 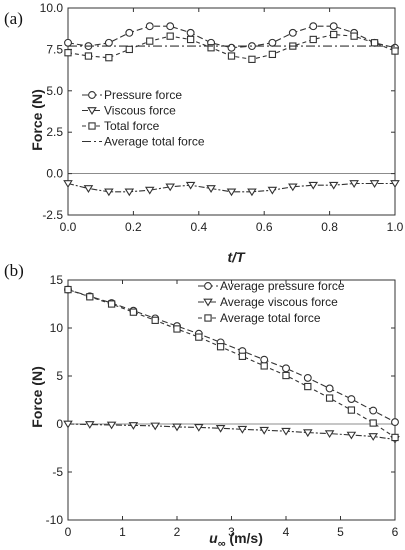 What do you see at coordinates (37, 119) in the screenshot?
I see `panel-a-ylabel: Force (N)` at bounding box center [37, 119].